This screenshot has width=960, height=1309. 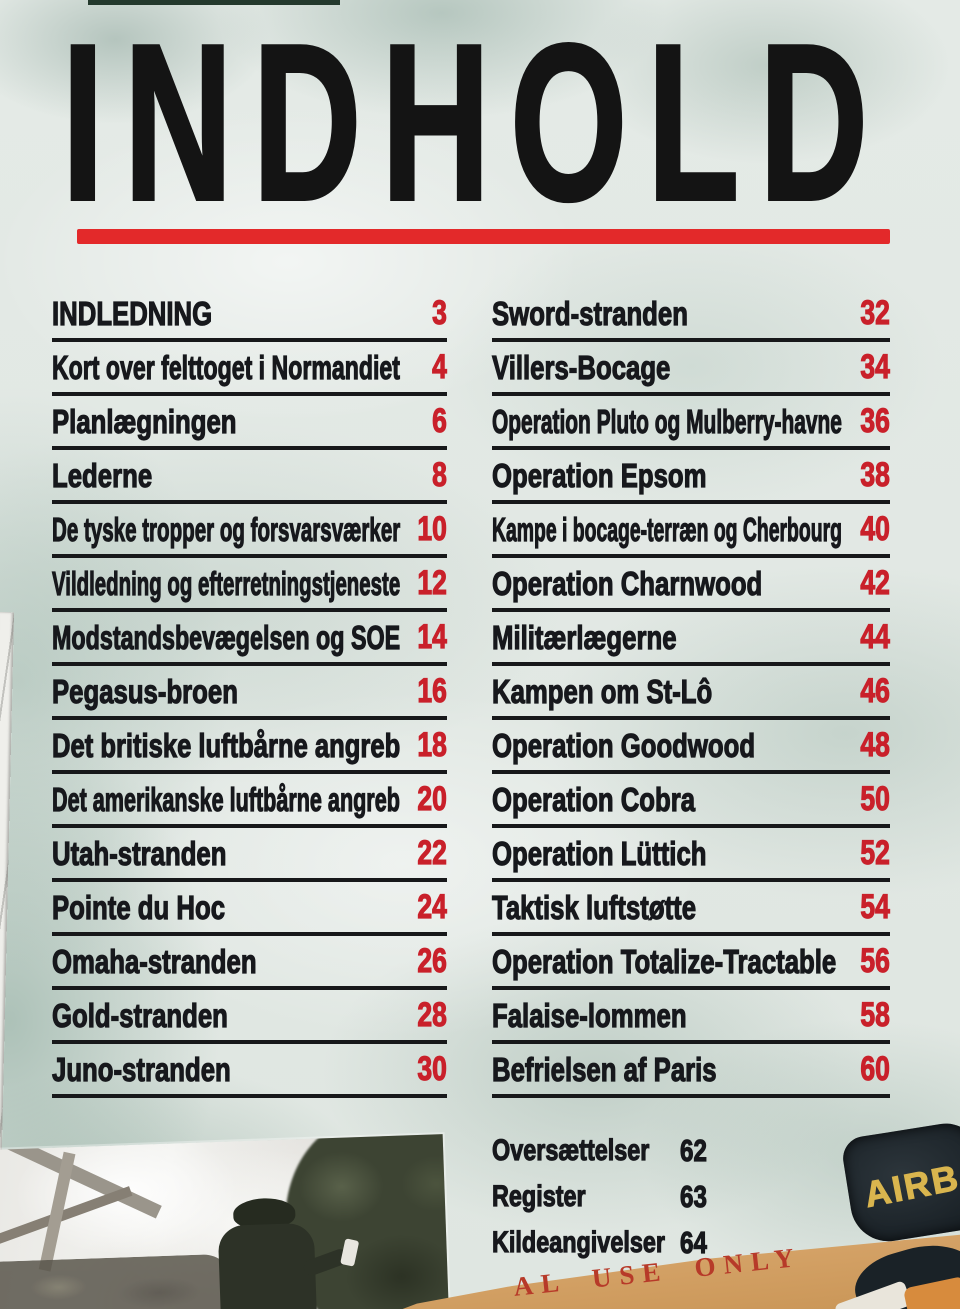 I want to click on page-edge-sliver, so click(x=7, y=882).